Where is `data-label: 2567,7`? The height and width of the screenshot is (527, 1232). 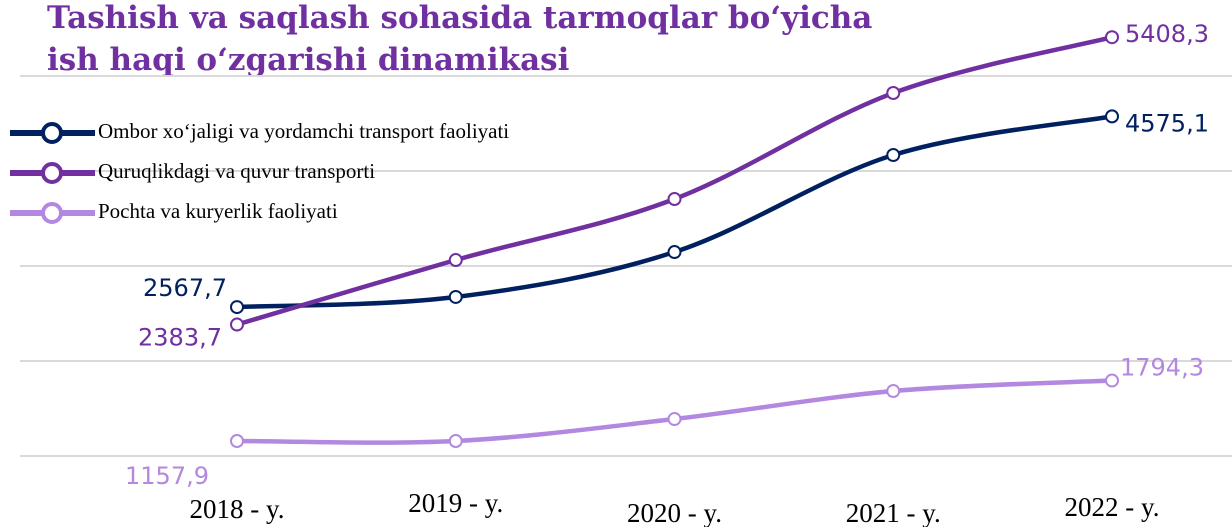 data-label: 2567,7 is located at coordinates (185, 288).